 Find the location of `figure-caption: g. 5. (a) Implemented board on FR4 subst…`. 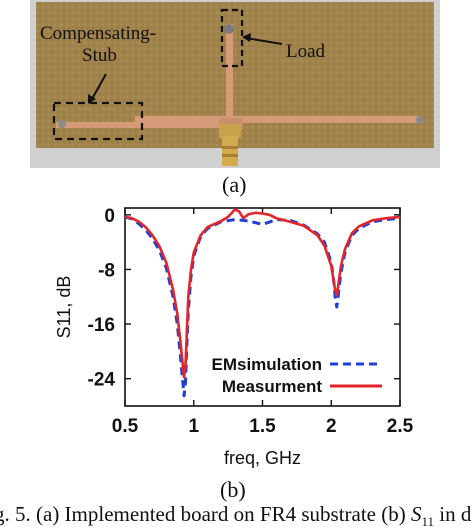

figure-caption: g. 5. (a) Implemented board on FR4 subst… is located at coordinates (235, 516).